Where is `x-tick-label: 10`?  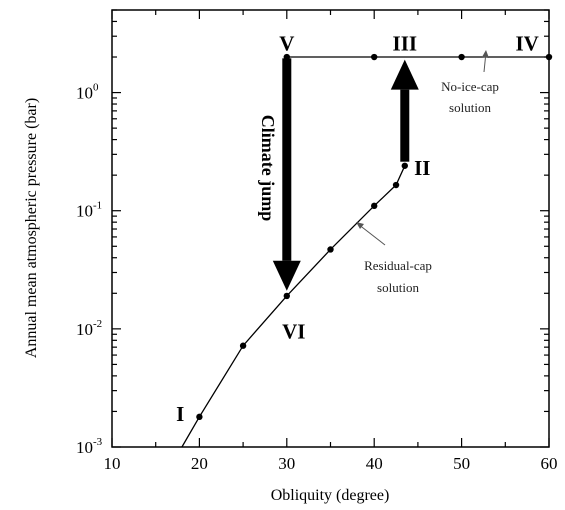
x-tick-label: 10 is located at coordinates (112, 463).